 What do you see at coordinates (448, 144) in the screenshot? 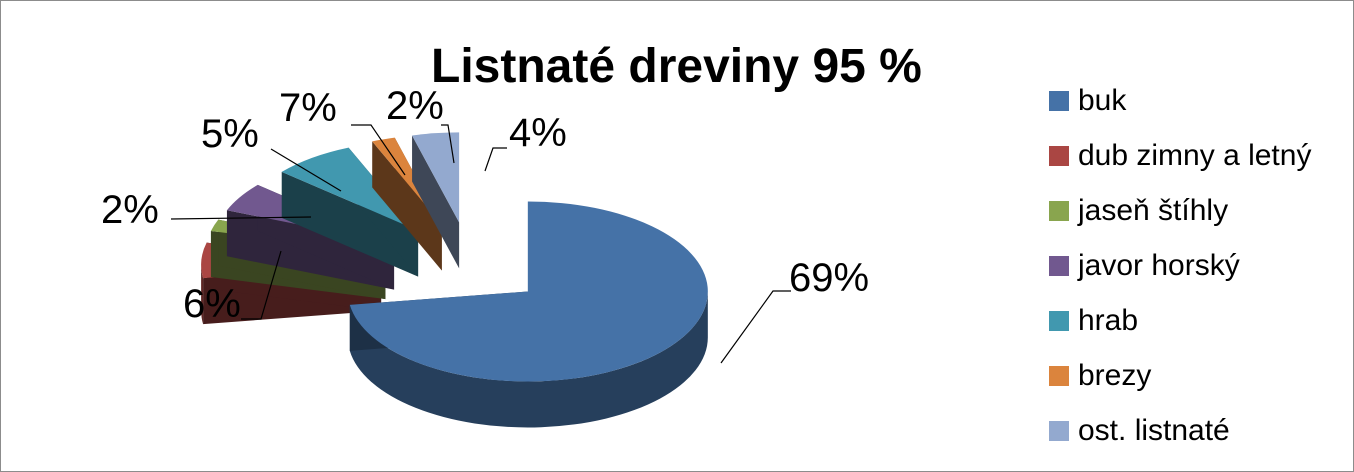
I see `leader-line-brezy` at bounding box center [448, 144].